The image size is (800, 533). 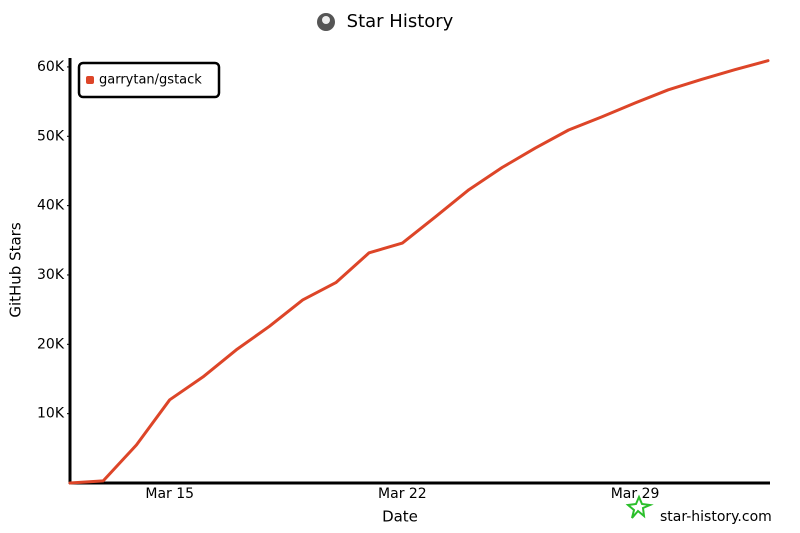 What do you see at coordinates (402, 494) in the screenshot?
I see `x-tick-label: Mar 22` at bounding box center [402, 494].